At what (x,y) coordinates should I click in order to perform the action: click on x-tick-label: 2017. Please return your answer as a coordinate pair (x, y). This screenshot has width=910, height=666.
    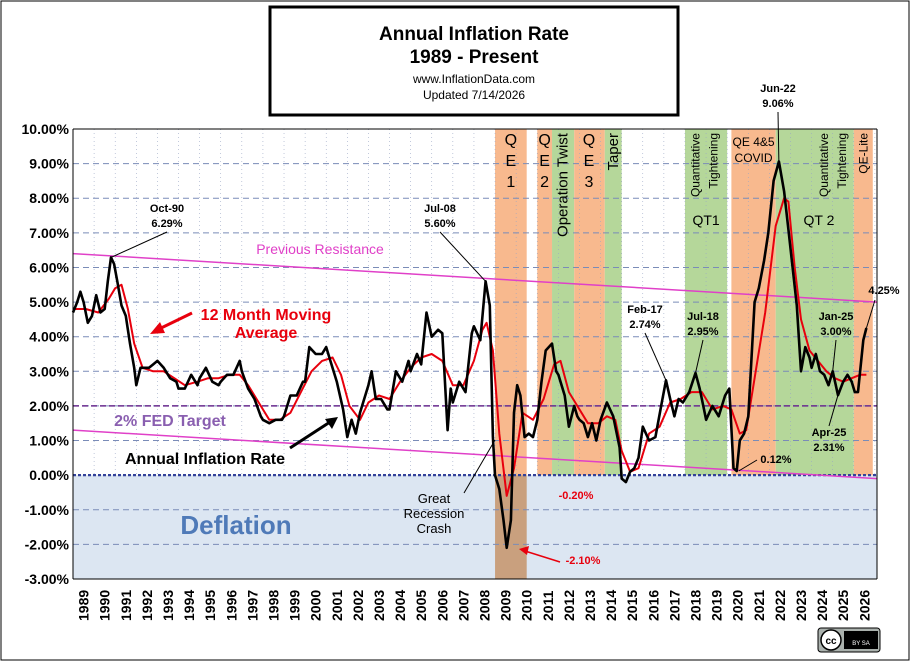
    Looking at the image, I should click on (674, 605).